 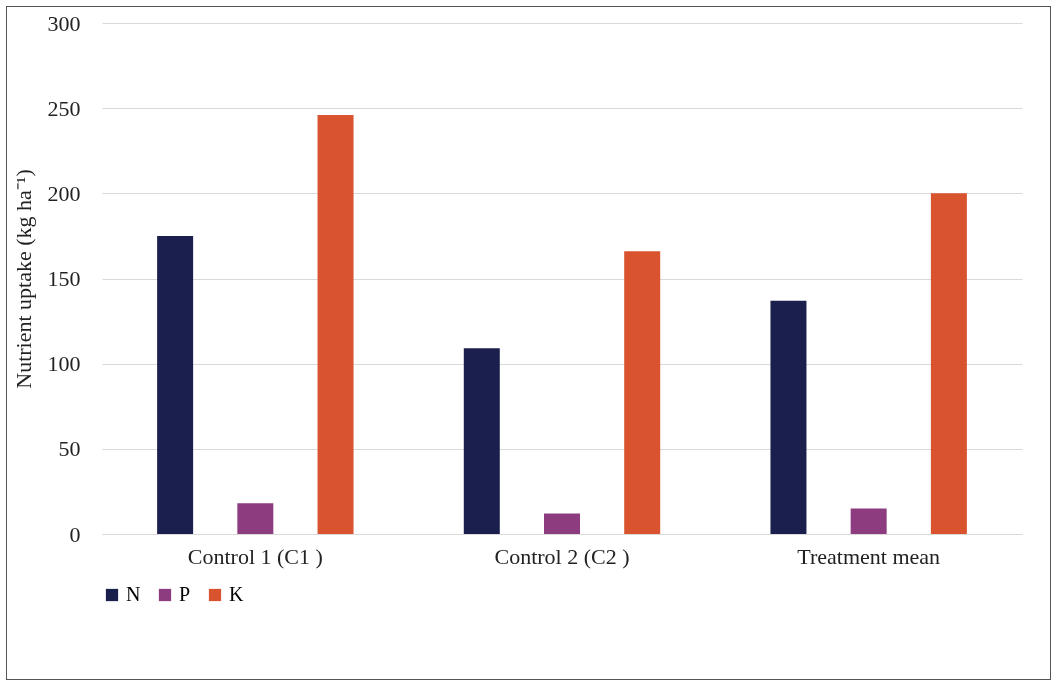 What do you see at coordinates (869, 556) in the screenshot?
I see `x-tick-label: Treatment mean` at bounding box center [869, 556].